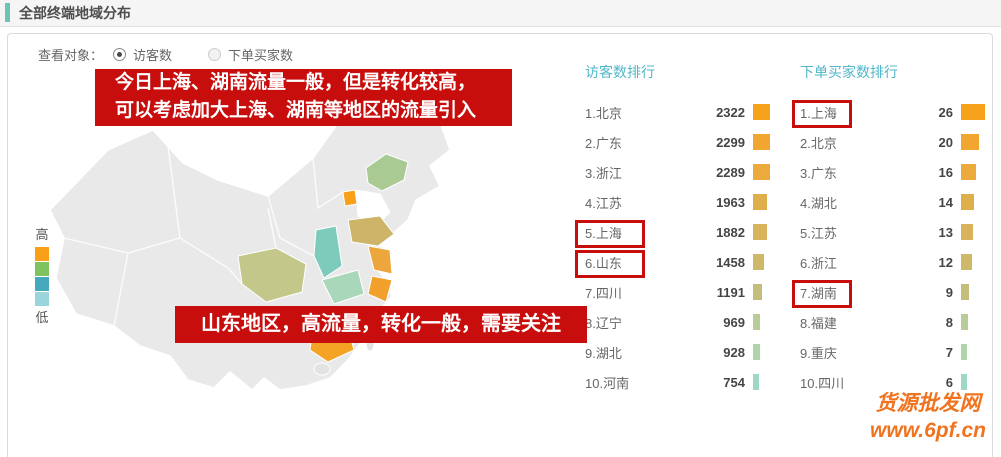 The image size is (1001, 457). What do you see at coordinates (818, 113) in the screenshot?
I see `rank-label: 1.上海` at bounding box center [818, 113].